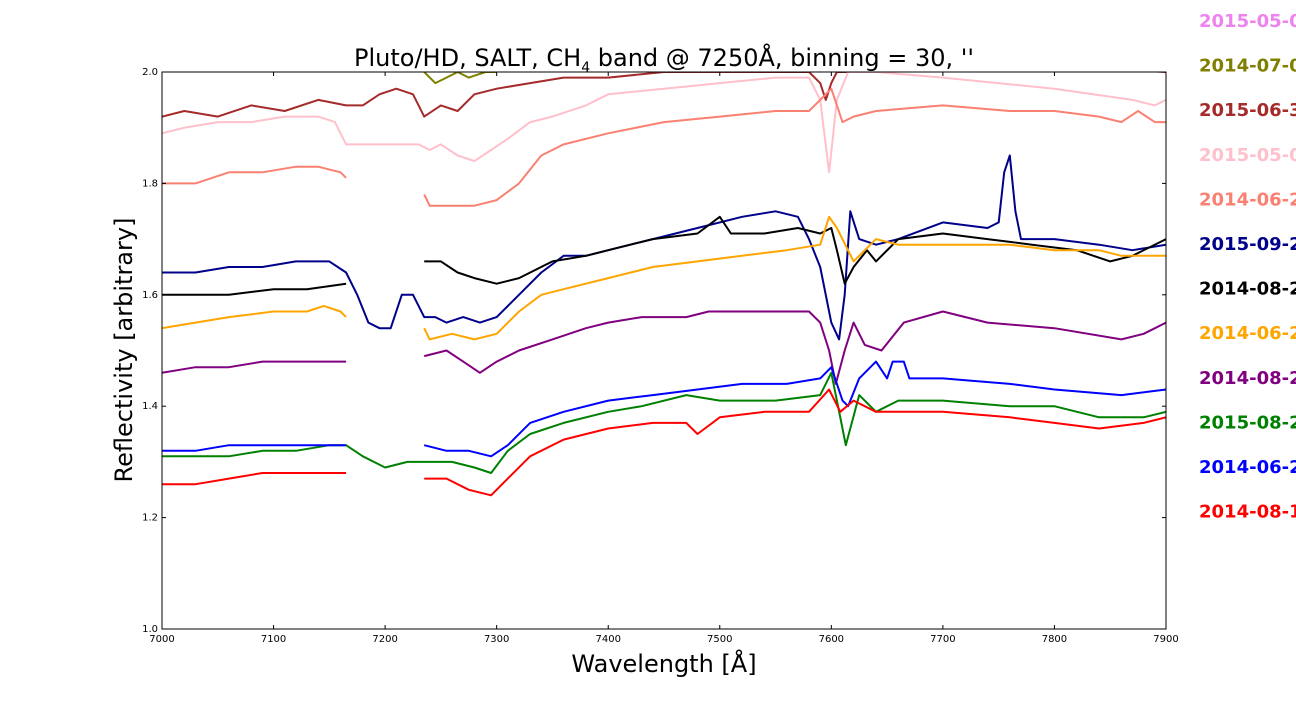  I want to click on y-tick-label: 1.0, so click(150, 629).